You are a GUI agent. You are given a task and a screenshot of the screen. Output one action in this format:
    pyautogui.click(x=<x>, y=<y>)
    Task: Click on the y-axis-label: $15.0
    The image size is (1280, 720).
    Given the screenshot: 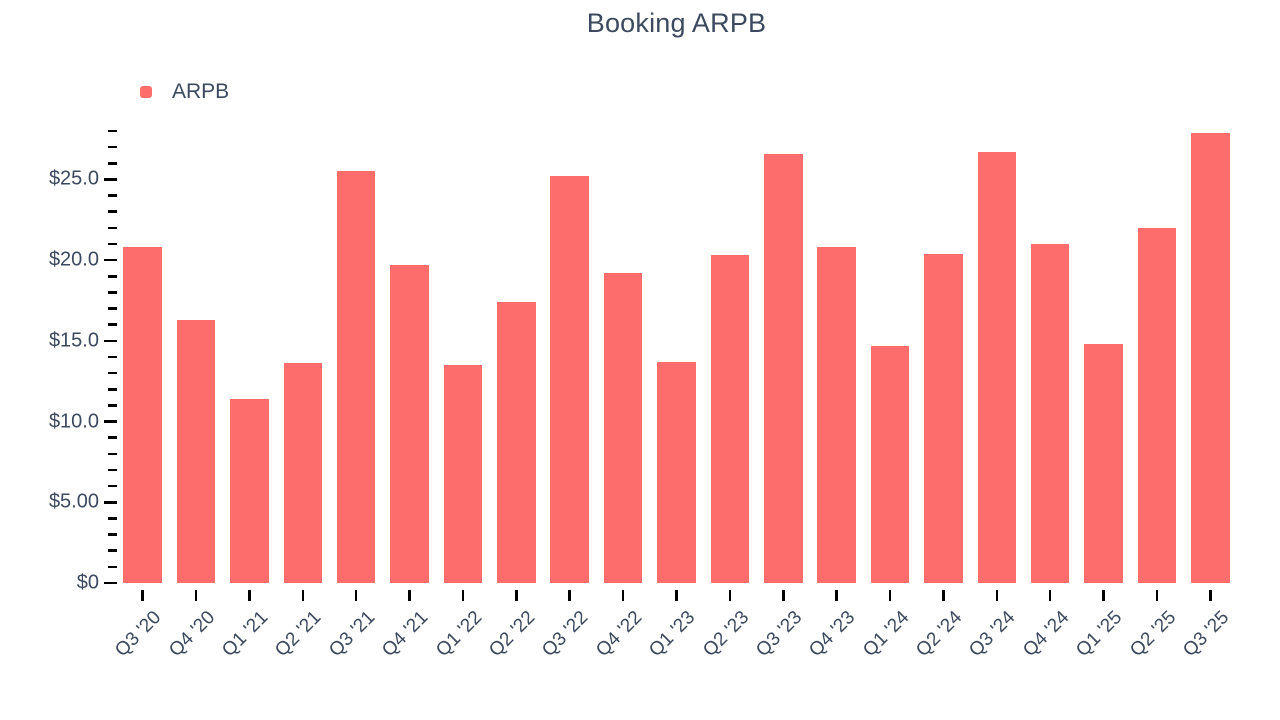 What is the action you would take?
    pyautogui.click(x=73, y=340)
    